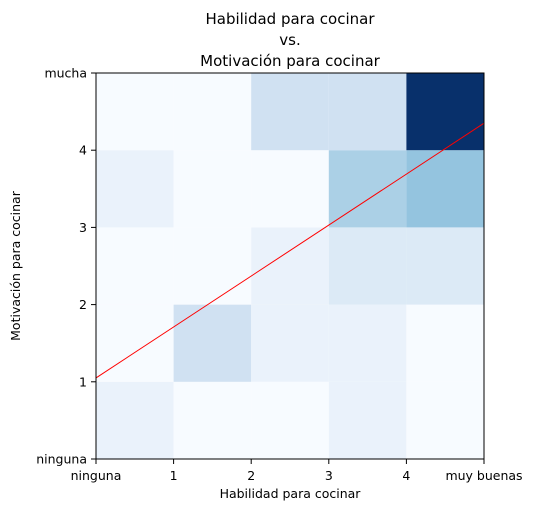  I want to click on title-line-2: vs., so click(289, 40).